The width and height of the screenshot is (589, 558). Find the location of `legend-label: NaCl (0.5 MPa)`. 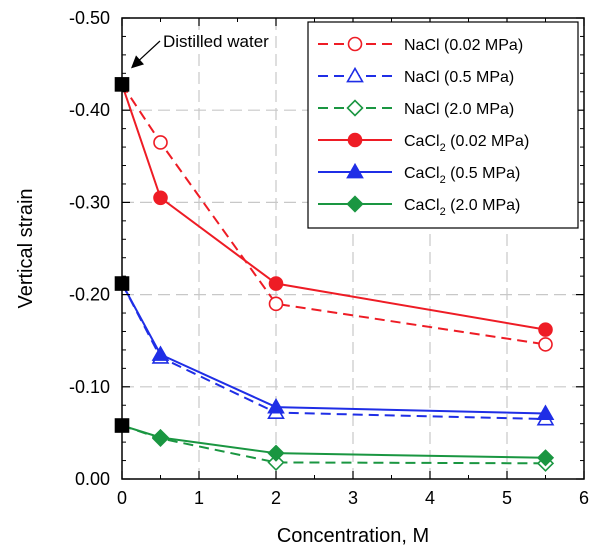

legend-label: NaCl (0.5 MPa) is located at coordinates (459, 77).